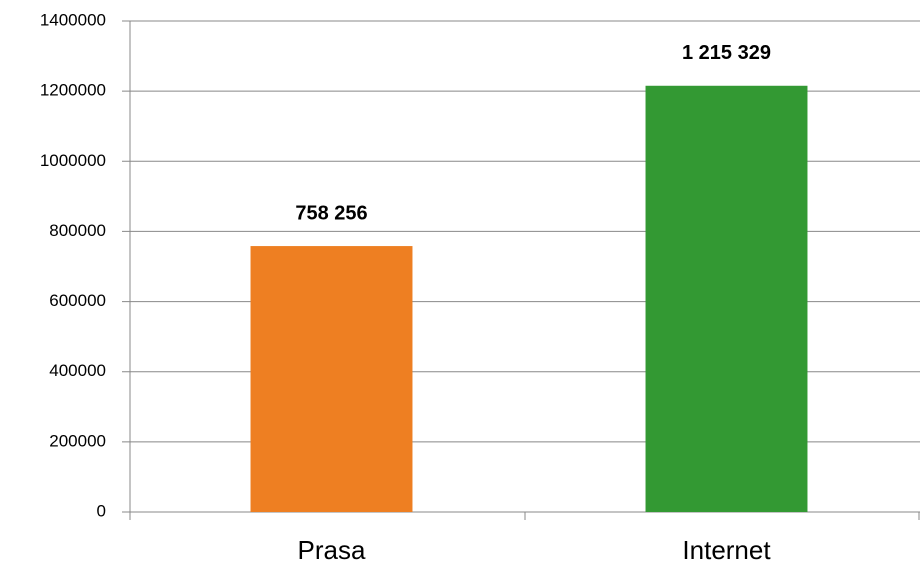 Image resolution: width=920 pixels, height=585 pixels. I want to click on x-tick-label: Internet, so click(726, 550).